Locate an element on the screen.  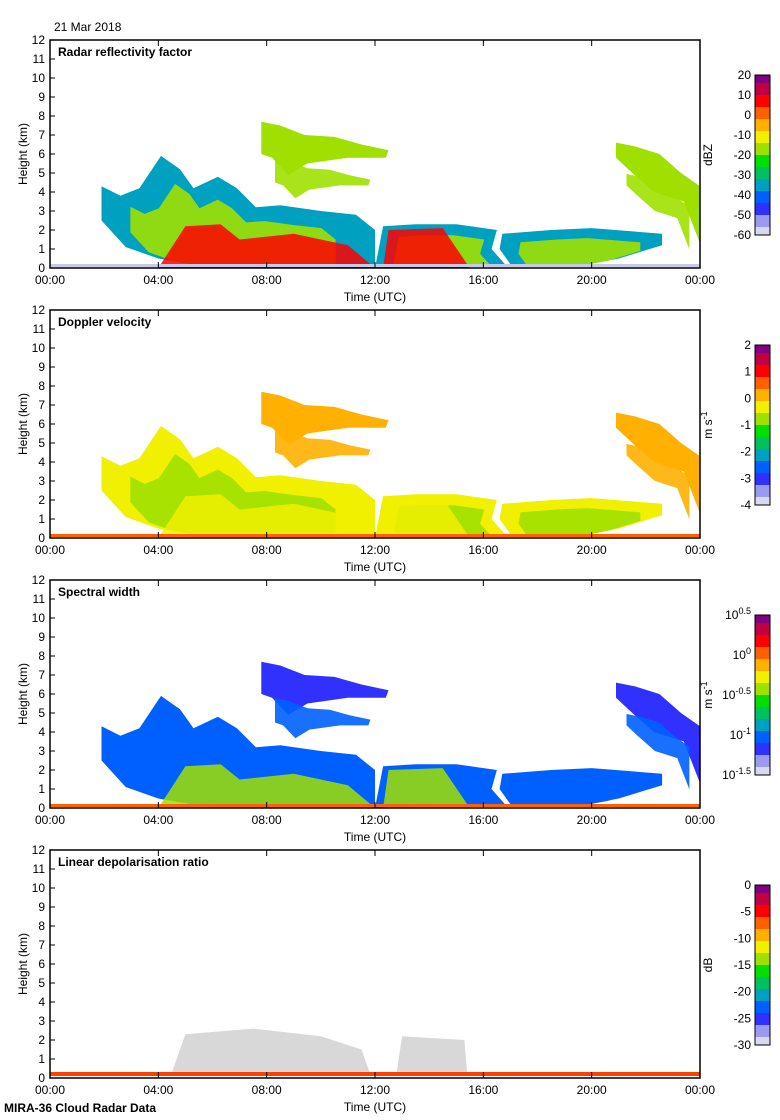
y-tick-label: 0 is located at coordinates (41, 538).